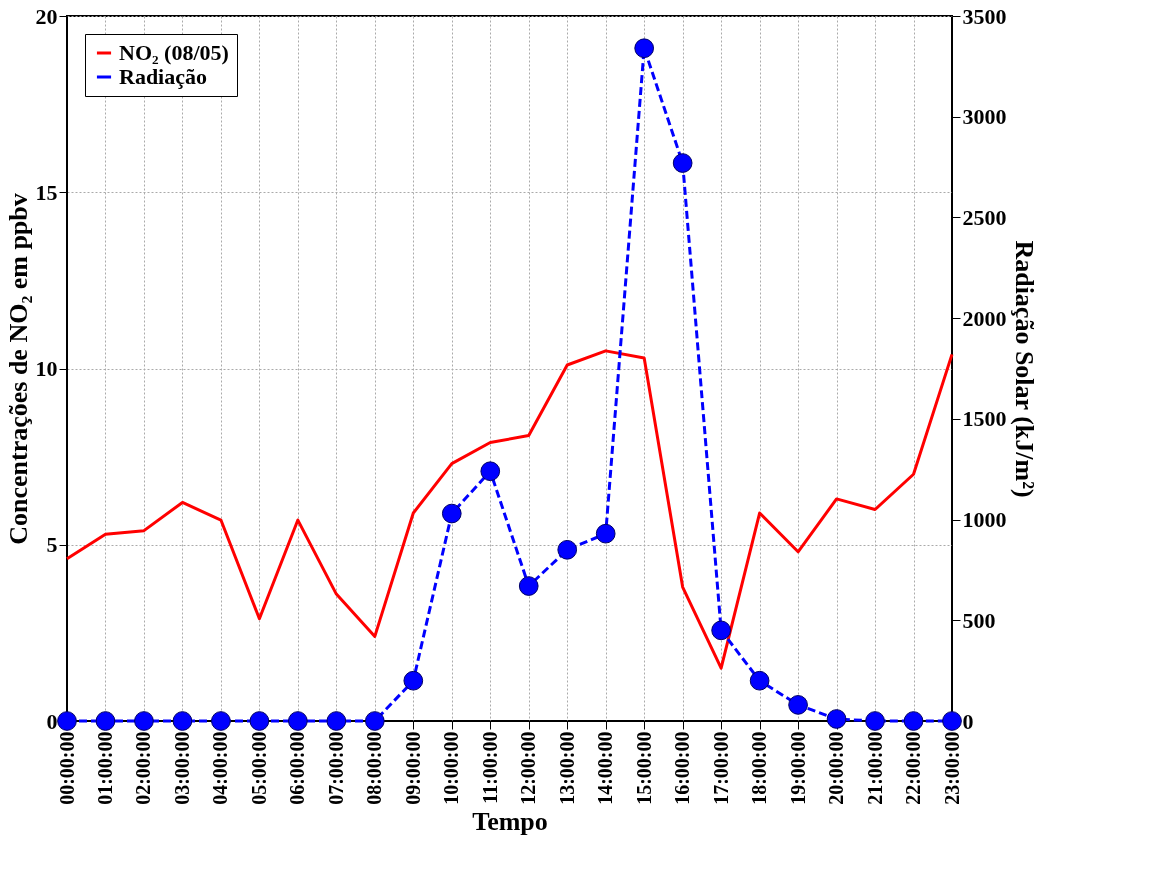 This screenshot has height=890, width=1156. What do you see at coordinates (66, 768) in the screenshot?
I see `x-tick-label: 00:00:00` at bounding box center [66, 768].